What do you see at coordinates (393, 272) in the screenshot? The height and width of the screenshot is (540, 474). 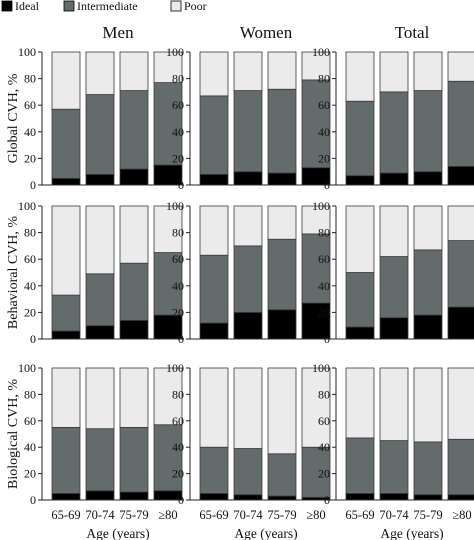 I see `panel-behavioral-total: 0 20 40 60 80 100` at bounding box center [393, 272].